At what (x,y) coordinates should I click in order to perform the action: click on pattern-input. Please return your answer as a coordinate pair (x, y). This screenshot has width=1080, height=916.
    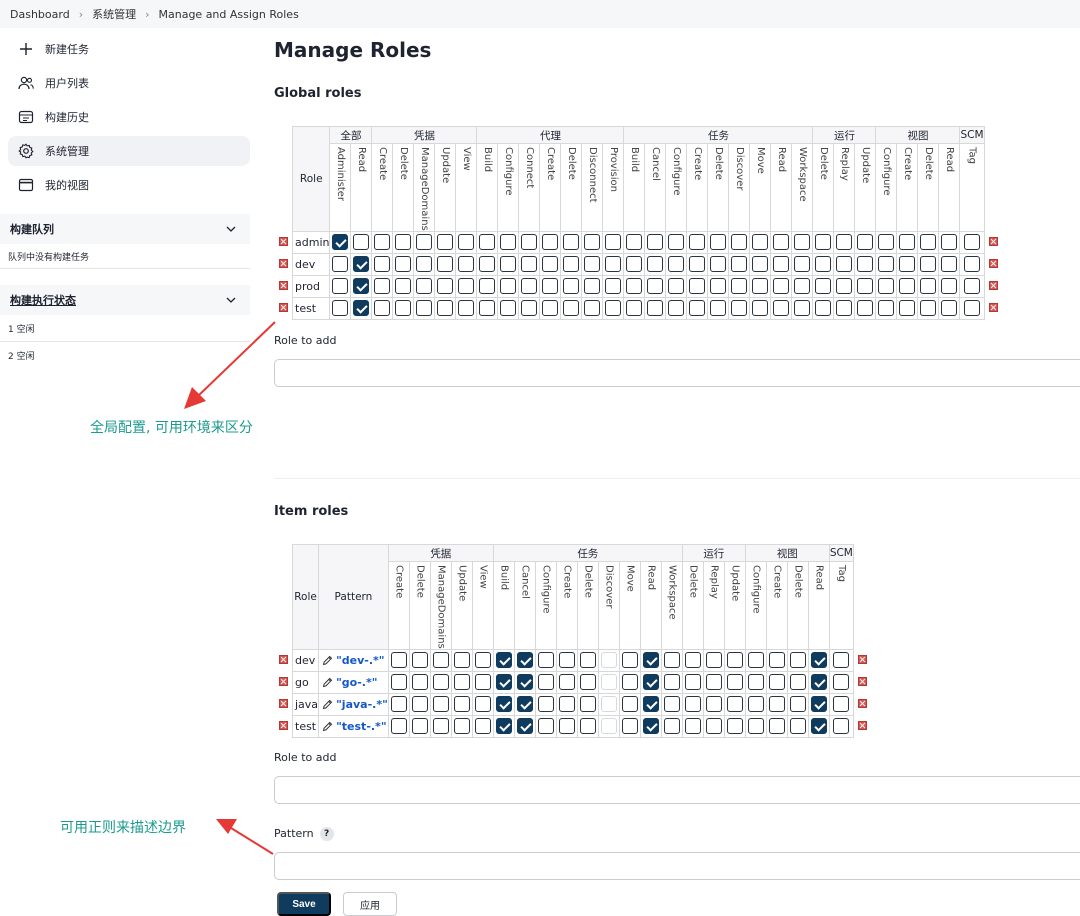
    Looking at the image, I should click on (677, 866).